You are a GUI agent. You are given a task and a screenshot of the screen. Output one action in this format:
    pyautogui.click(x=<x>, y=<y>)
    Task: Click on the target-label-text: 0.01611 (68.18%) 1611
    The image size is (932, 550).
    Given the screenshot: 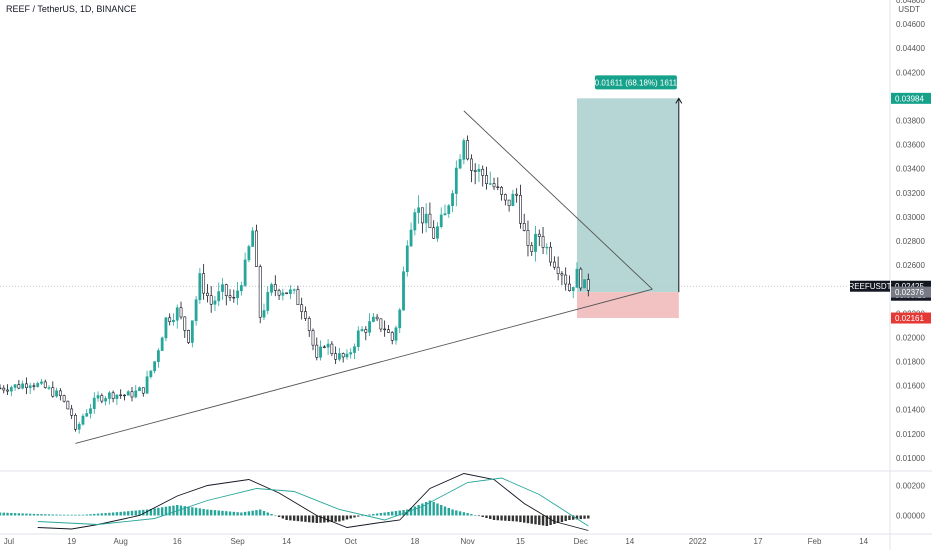 What is the action you would take?
    pyautogui.click(x=636, y=82)
    